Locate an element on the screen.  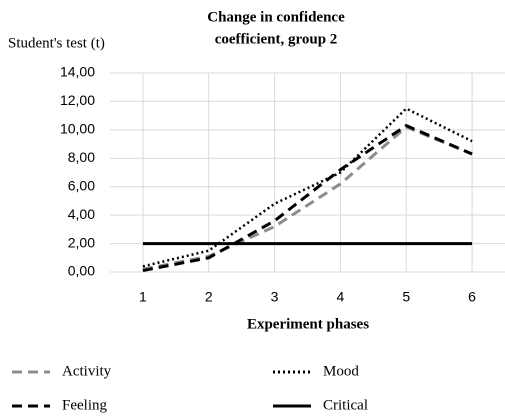
x-tick-label: 1 is located at coordinates (143, 297).